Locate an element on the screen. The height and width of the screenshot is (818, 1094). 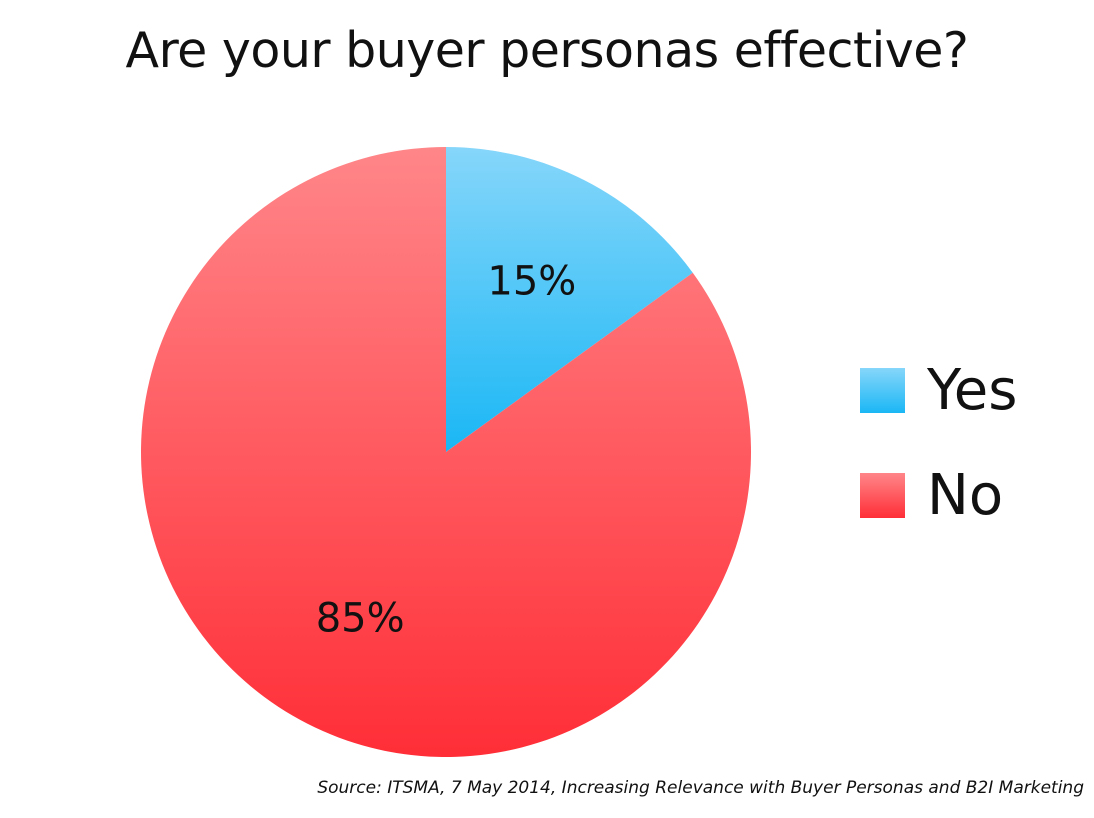
chart-title: Are your buyer personas effective? is located at coordinates (547, 50).